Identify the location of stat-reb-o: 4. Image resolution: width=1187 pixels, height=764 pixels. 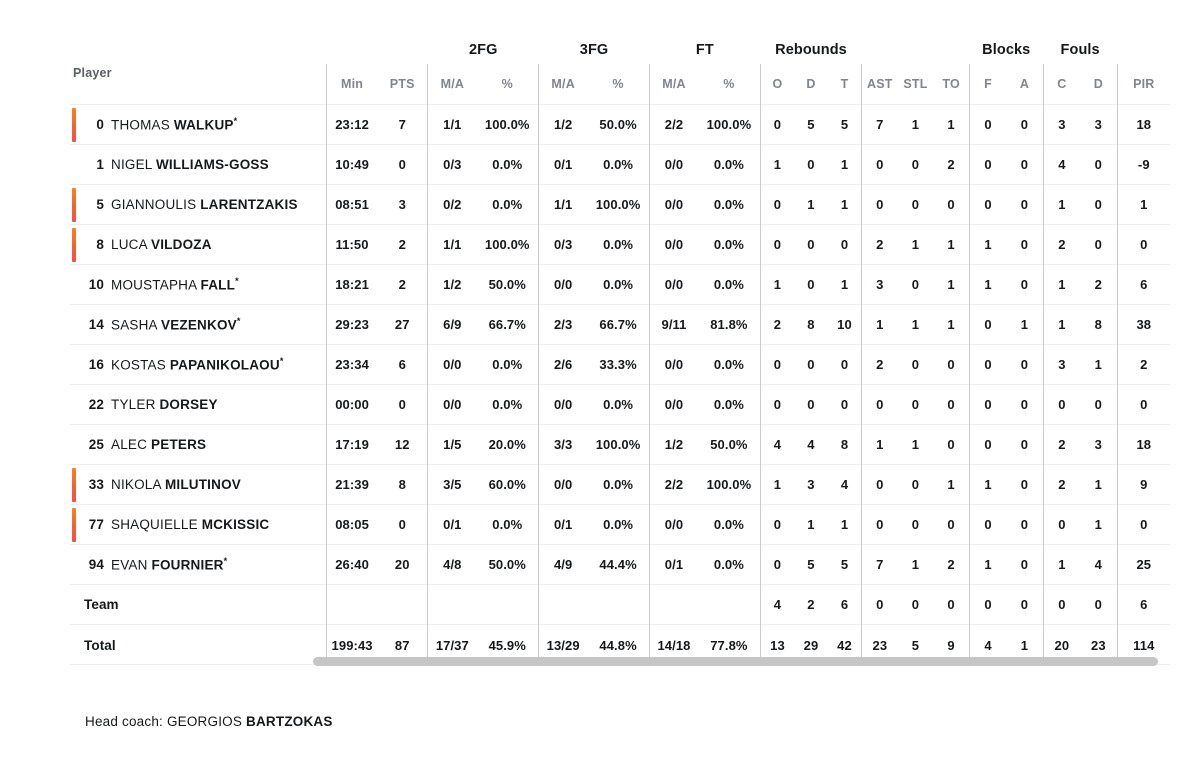
(777, 443).